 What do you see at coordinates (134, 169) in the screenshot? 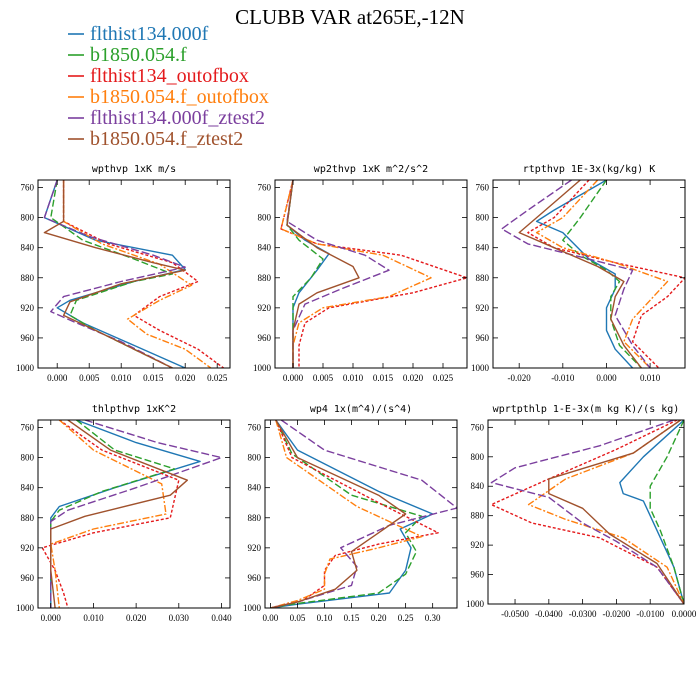
I see `panel-title: wpthvp 1xK m/s` at bounding box center [134, 169].